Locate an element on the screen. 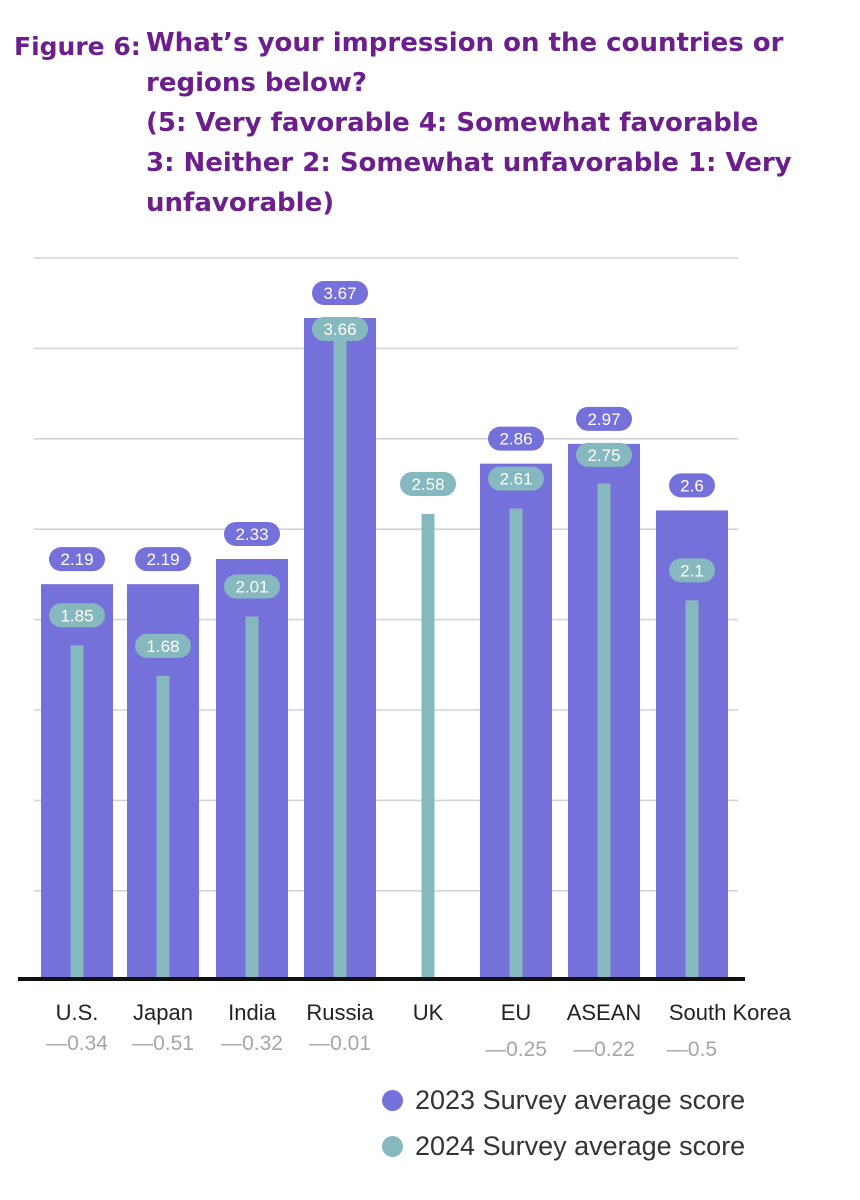  data-label-2023: 2.97 is located at coordinates (604, 418).